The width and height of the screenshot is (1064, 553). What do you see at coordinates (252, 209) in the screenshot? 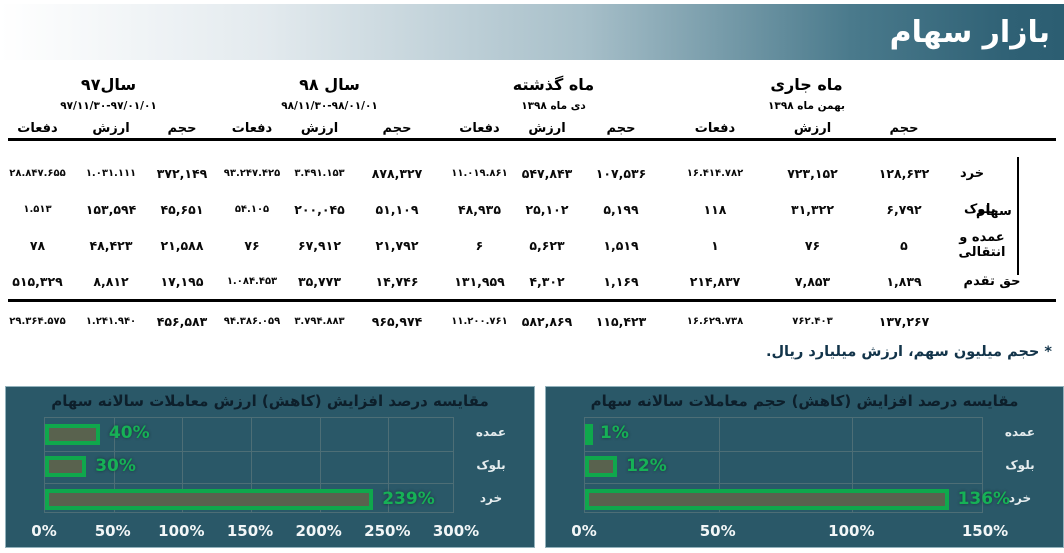
I see `table-cell: ۵۴.۱۰۵` at bounding box center [252, 209].